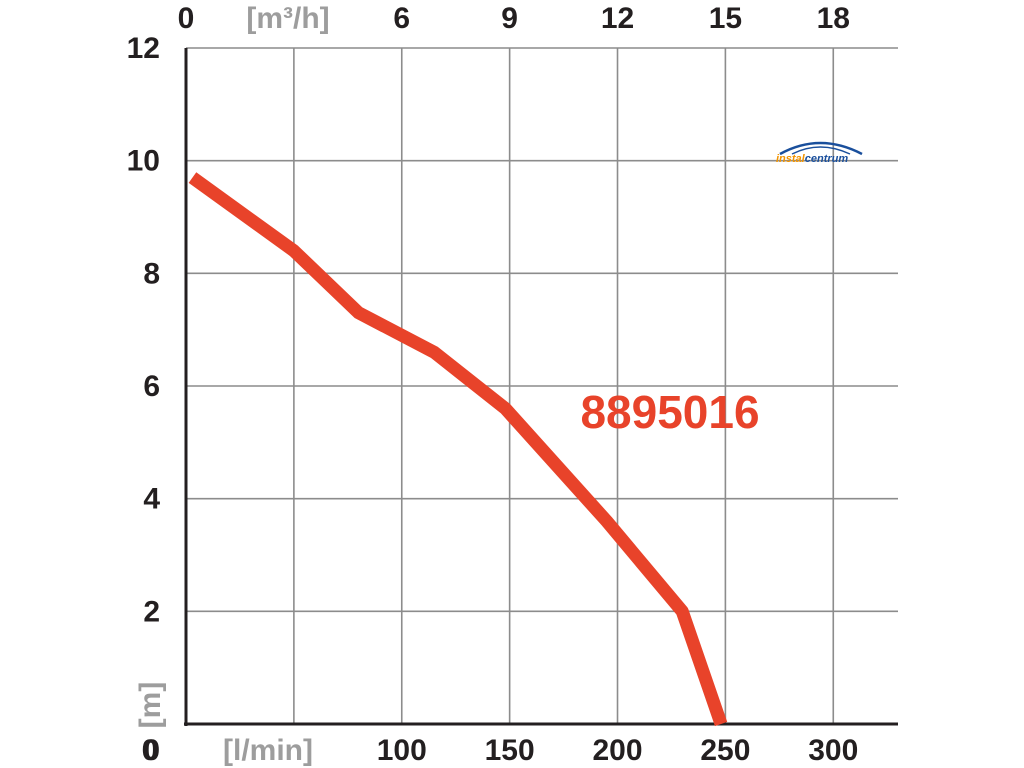 This screenshot has width=1024, height=768. I want to click on y-unit-label: [m], so click(150, 705).